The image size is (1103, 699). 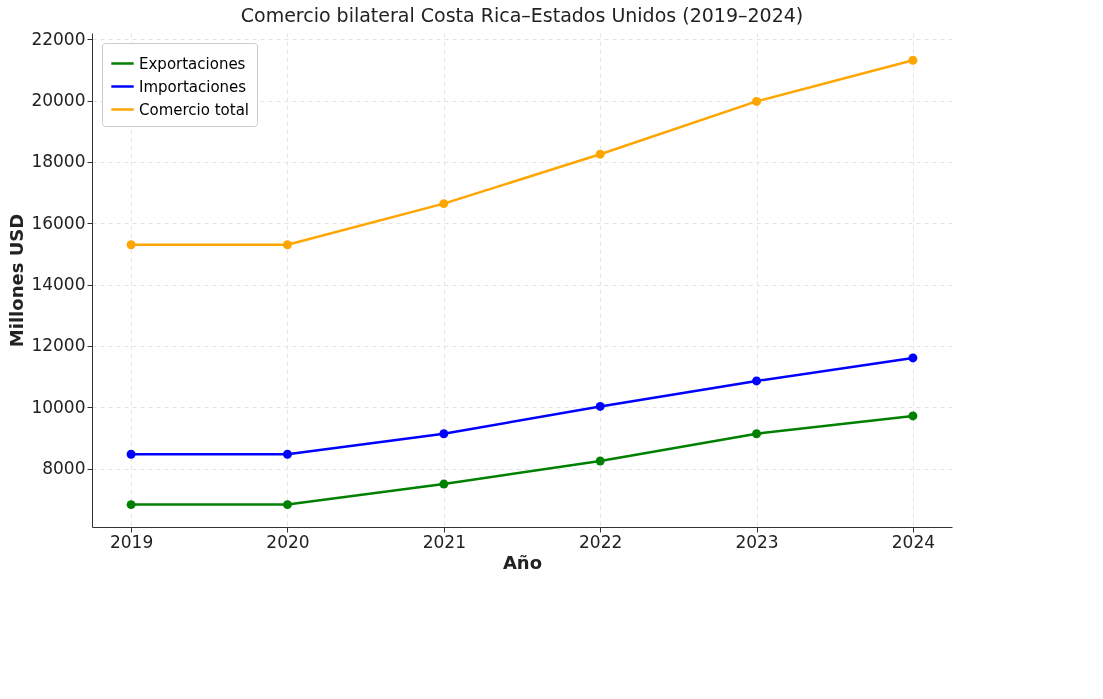 I want to click on legend-label: Importaciones, so click(x=193, y=86).